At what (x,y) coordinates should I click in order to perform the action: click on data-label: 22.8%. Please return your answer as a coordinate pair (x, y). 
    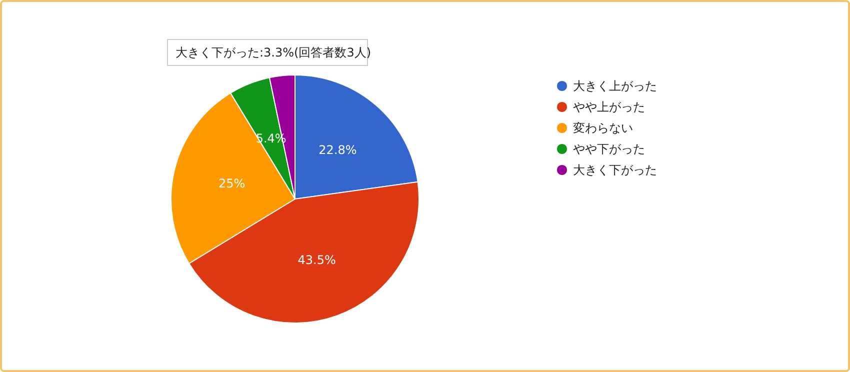
    Looking at the image, I should click on (337, 149).